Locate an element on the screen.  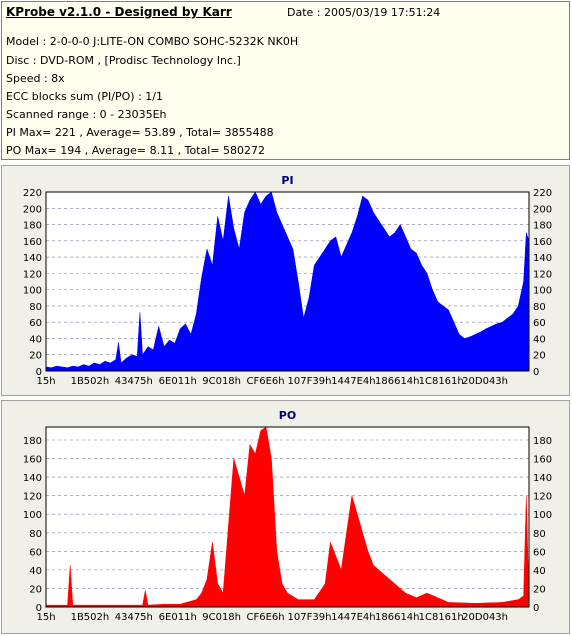
pi-xtick-label: 20D043h is located at coordinates (485, 381).